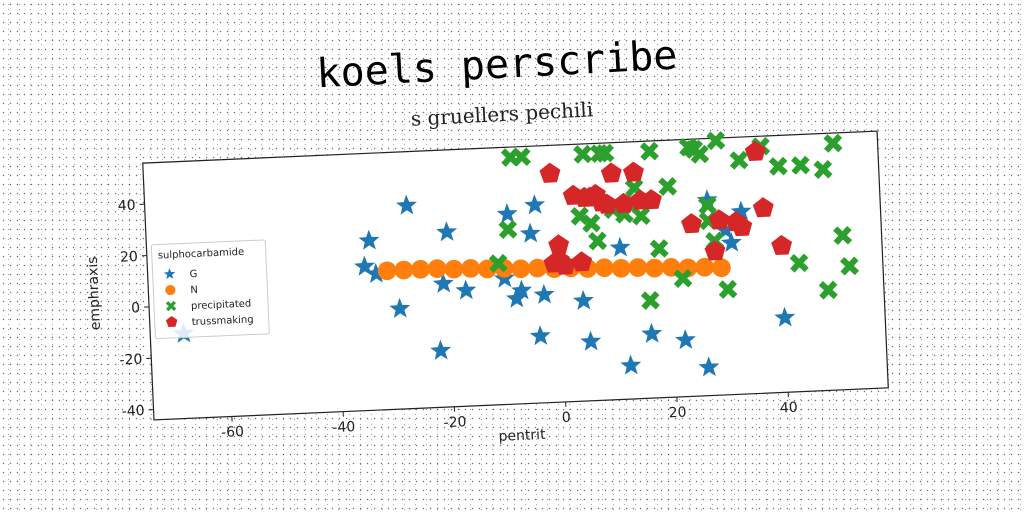 This screenshot has height=512, width=1024. I want to click on x-axis-label: pentrit, so click(522, 436).